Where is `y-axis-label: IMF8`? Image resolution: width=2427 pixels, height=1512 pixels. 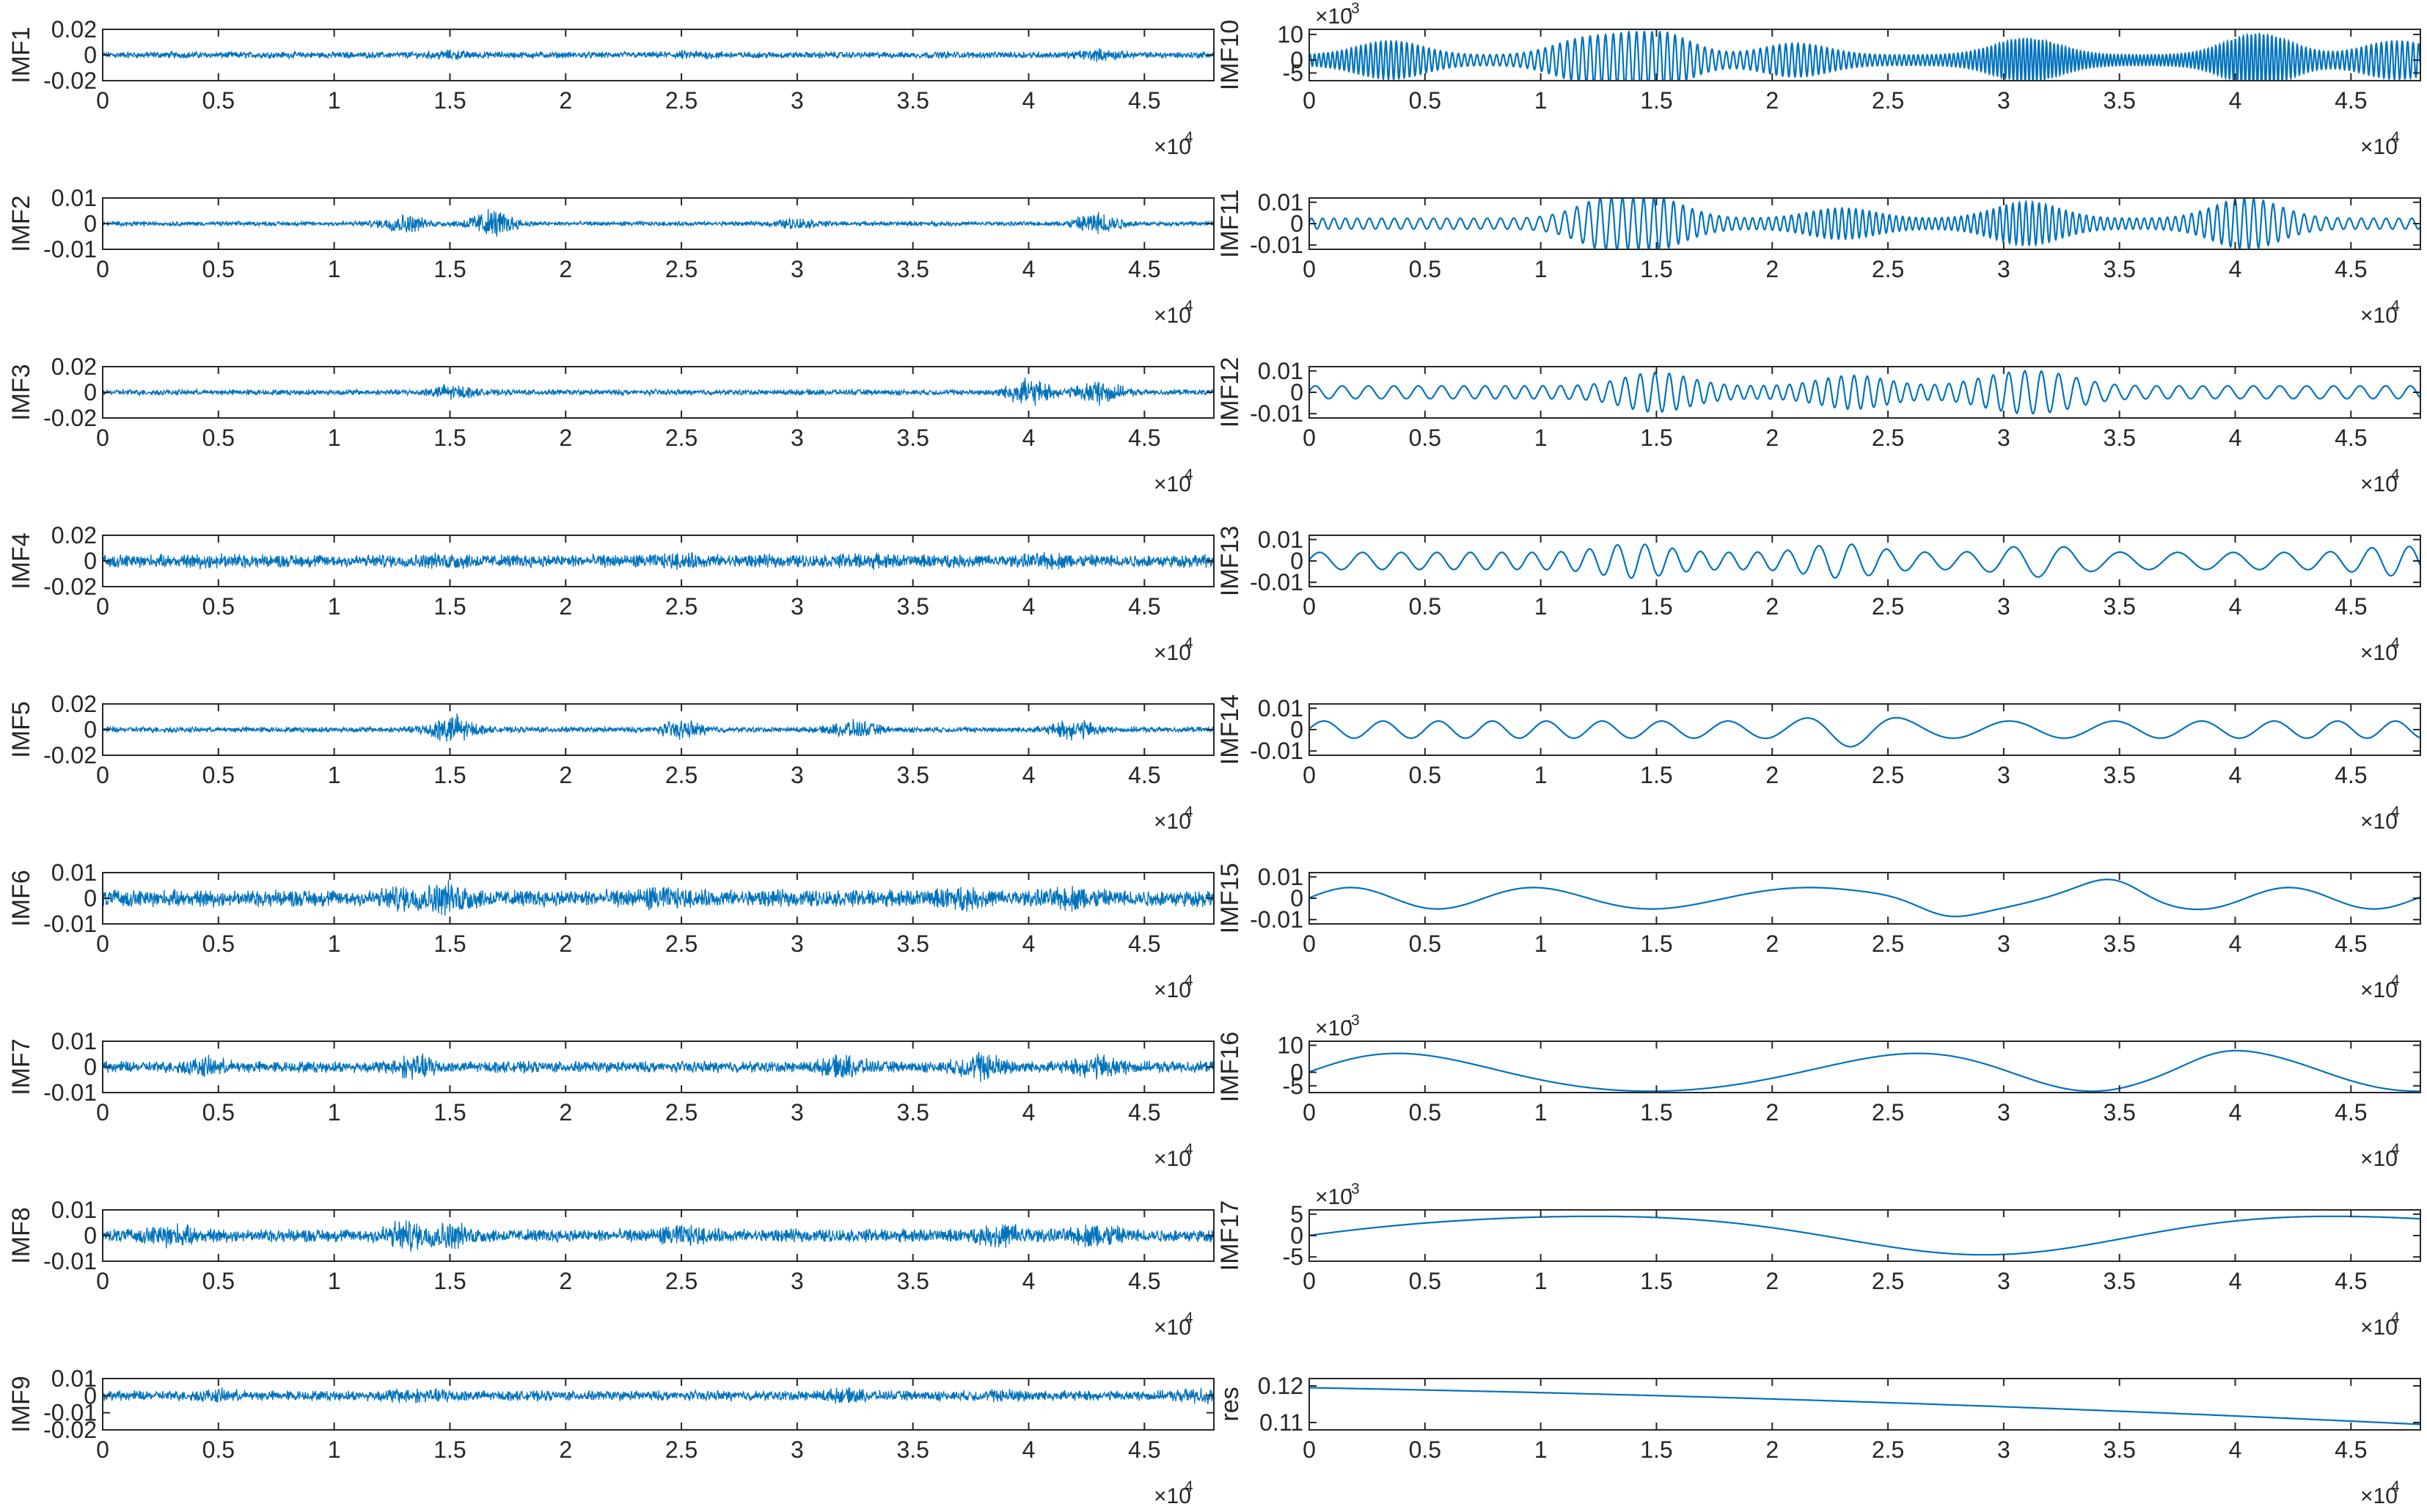 y-axis-label: IMF8 is located at coordinates (21, 1235).